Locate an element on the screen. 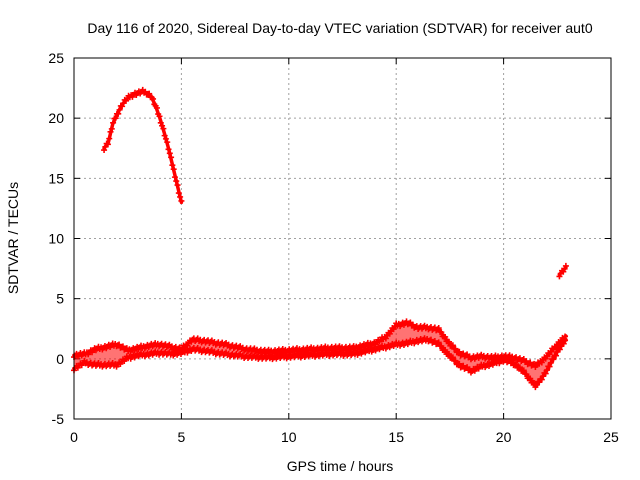 This screenshot has width=640, height=480. y-tick-label: 20 is located at coordinates (56, 118).